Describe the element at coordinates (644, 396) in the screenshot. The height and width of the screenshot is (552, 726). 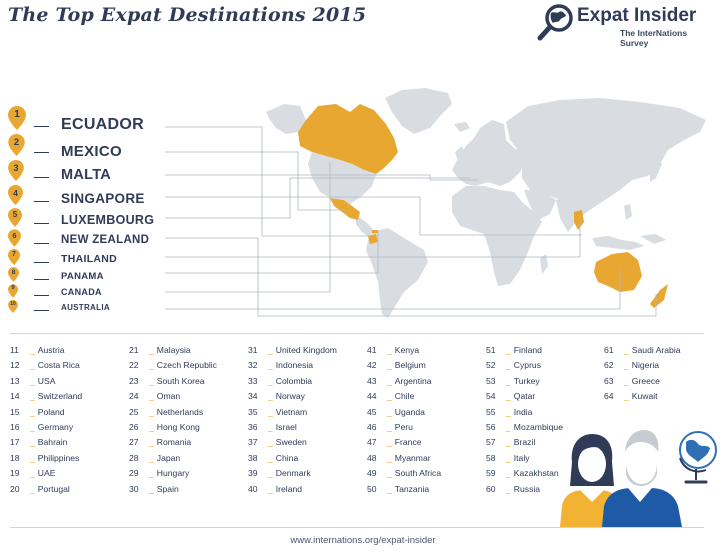
I see `country-name: Kuwait` at that location.